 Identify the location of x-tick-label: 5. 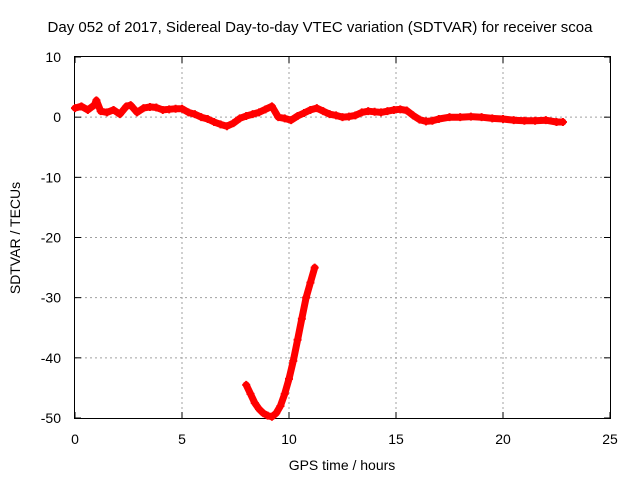
(182, 439).